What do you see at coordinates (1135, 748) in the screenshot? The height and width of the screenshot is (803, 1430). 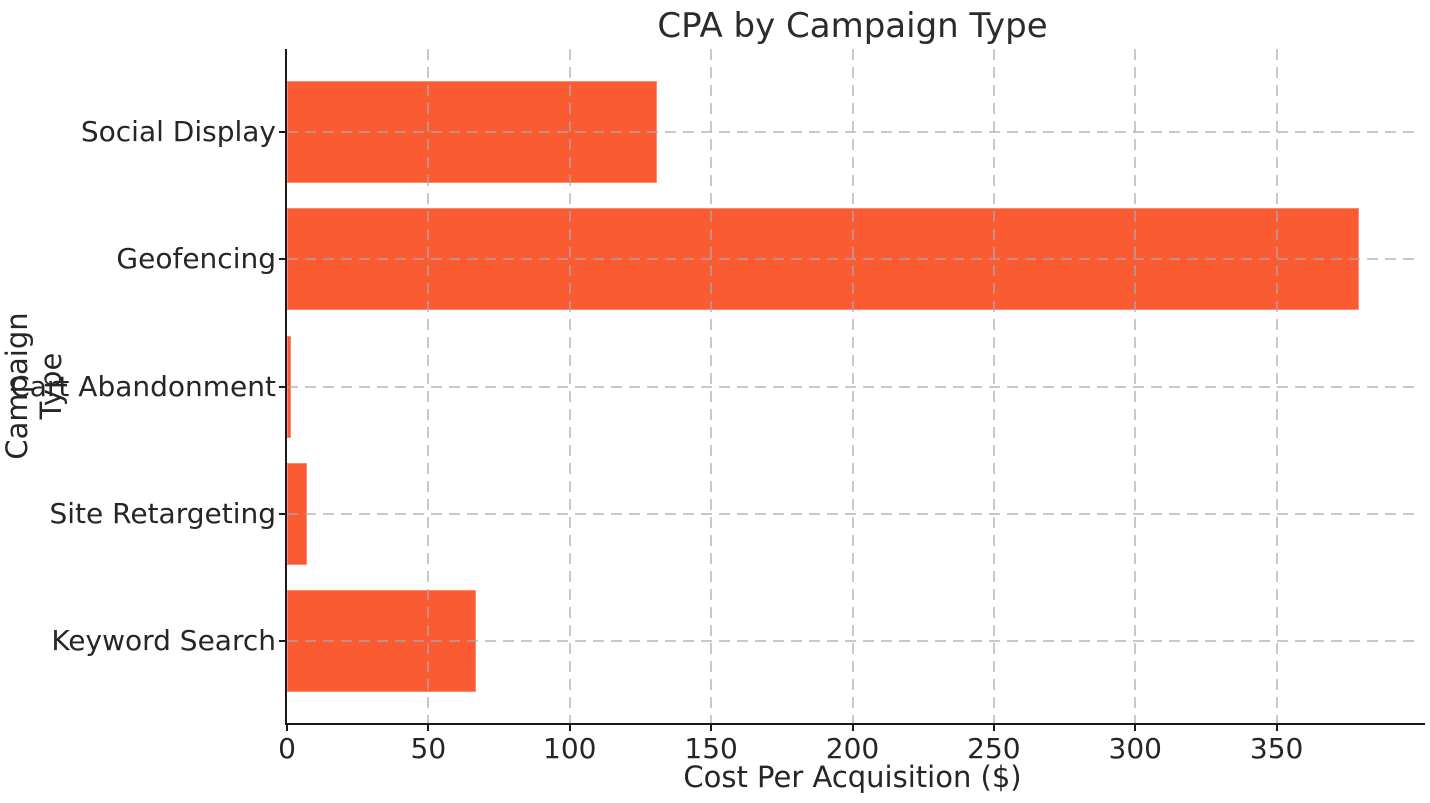 I see `x-tick-label: 300` at bounding box center [1135, 748].